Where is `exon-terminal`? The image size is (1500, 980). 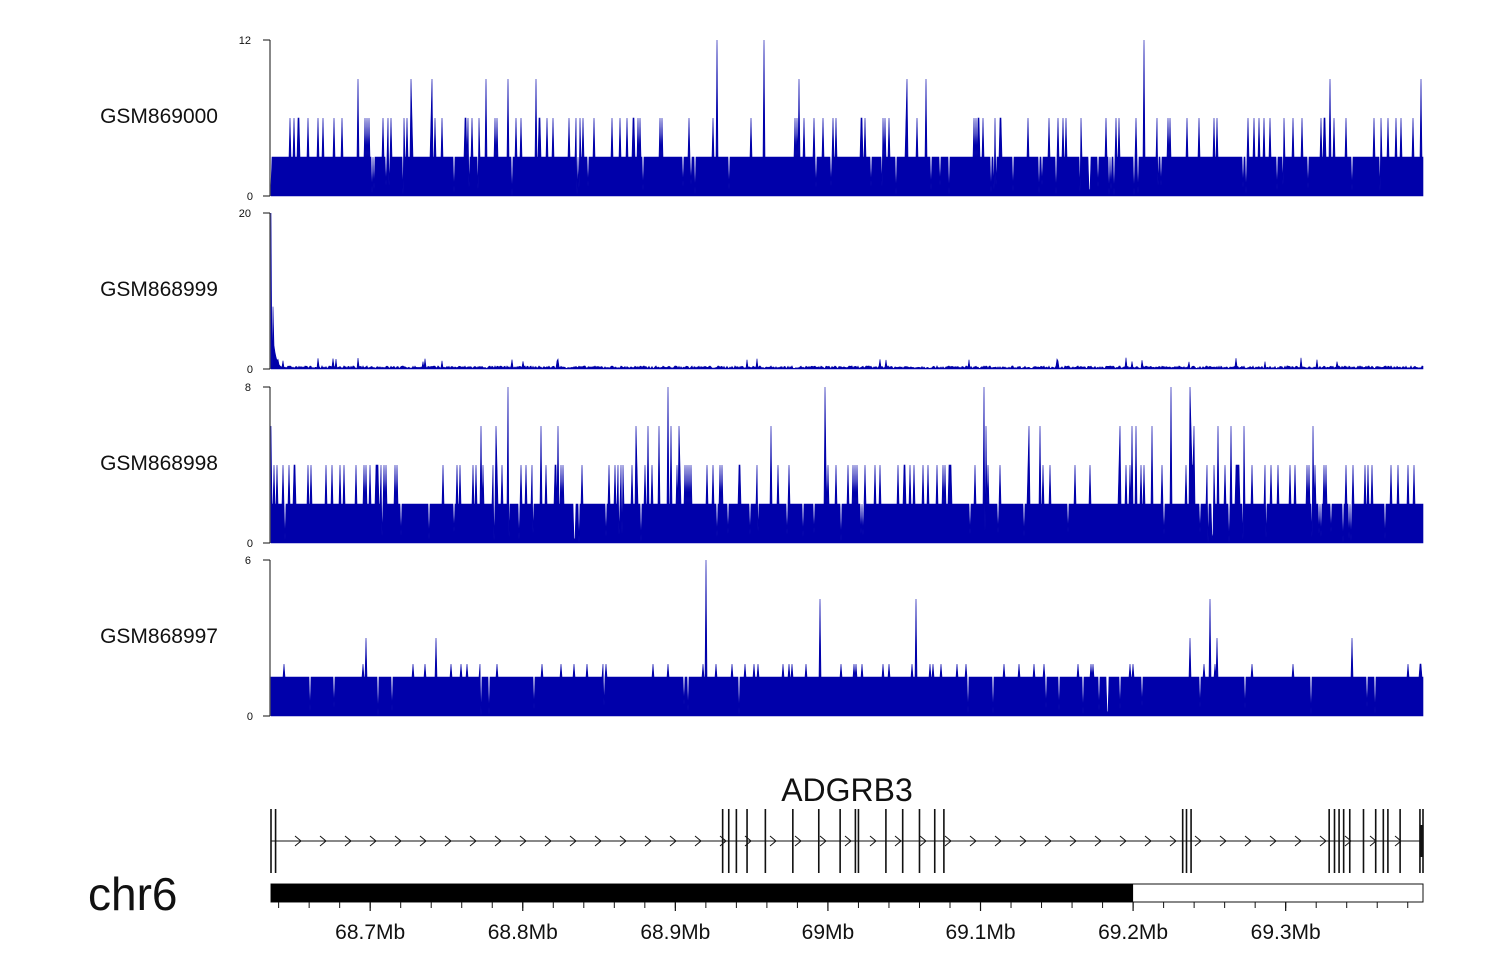 exon-terminal is located at coordinates (1421, 841).